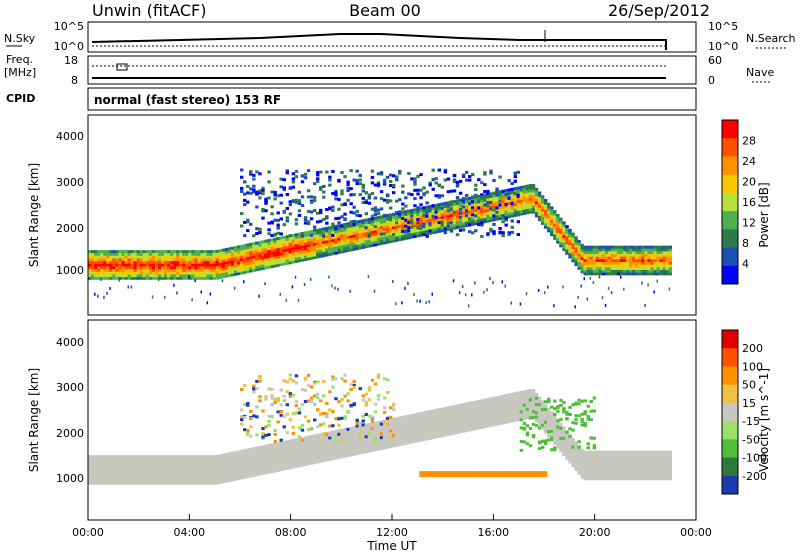  Describe the element at coordinates (187, 100) in the screenshot. I see `cpid-text: normal (fast stereo) 153 RF` at that location.